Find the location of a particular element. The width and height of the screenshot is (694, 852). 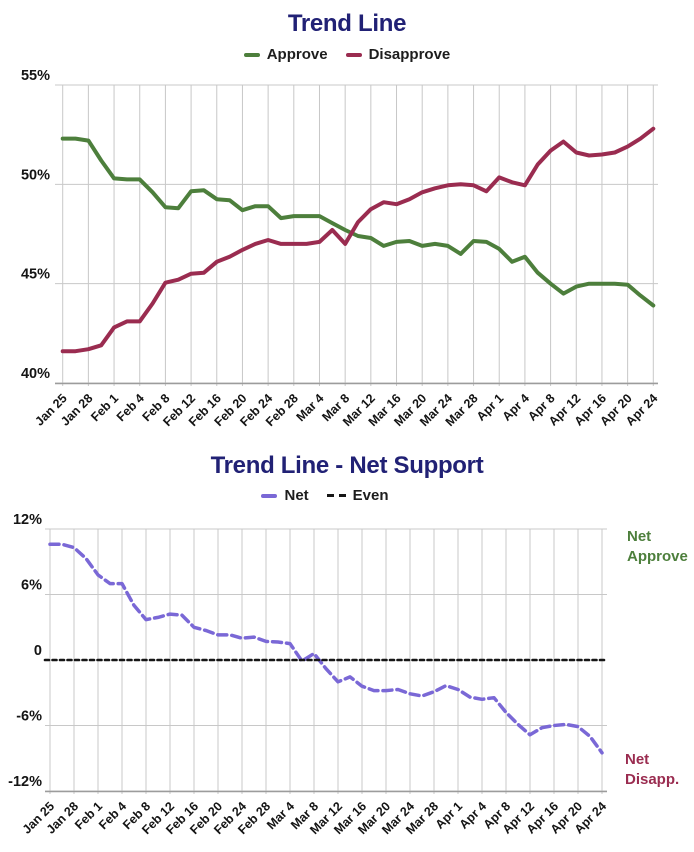

y-tick-label: 6% is located at coordinates (31, 586).